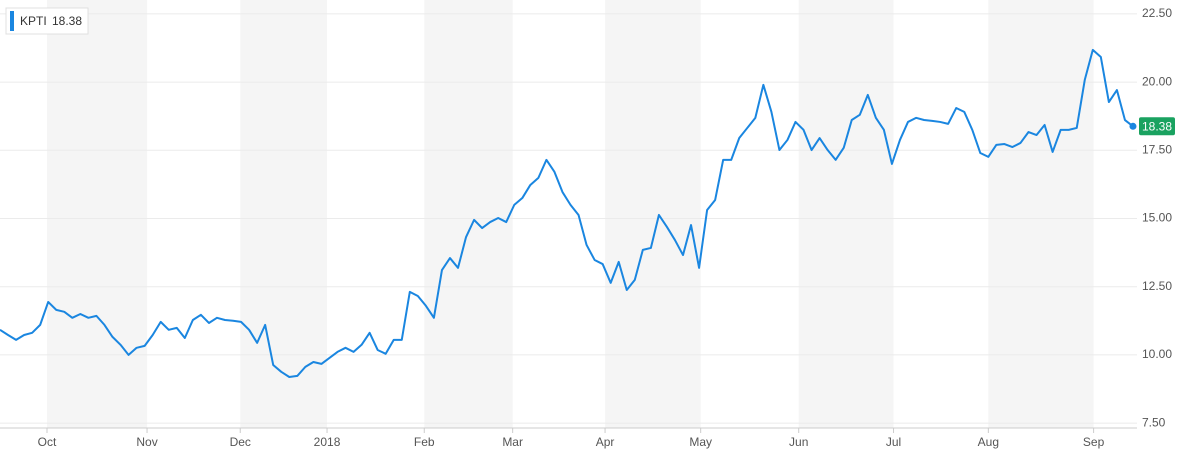  Describe the element at coordinates (12, 21) in the screenshot. I see `legend-swatch` at that location.